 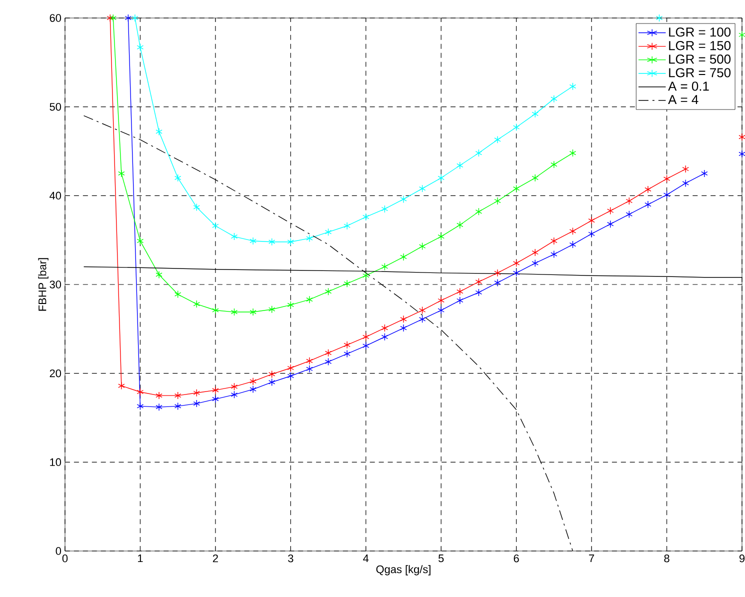 I want to click on x-tick-label: 5, so click(x=441, y=558).